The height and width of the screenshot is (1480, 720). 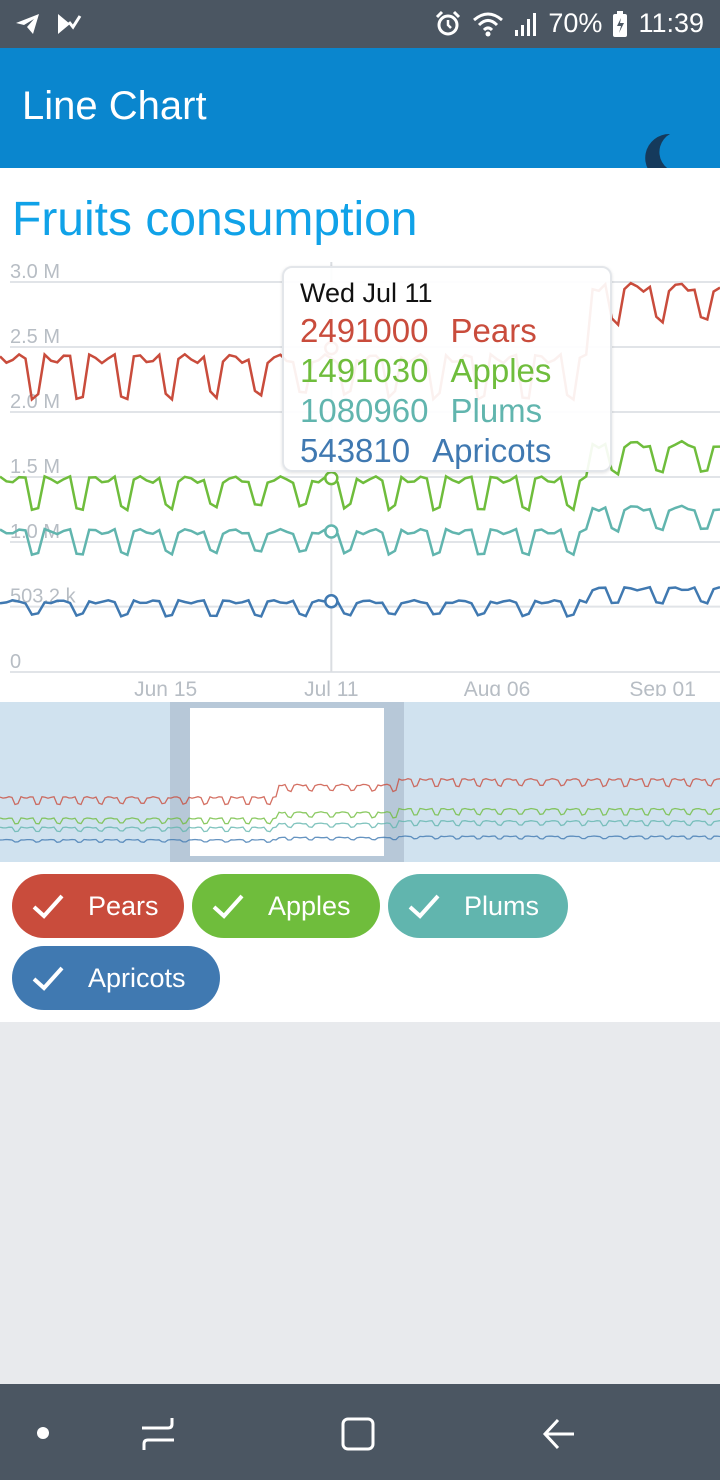 What do you see at coordinates (215, 219) in the screenshot?
I see `chart-title: Fruits consumption` at bounding box center [215, 219].